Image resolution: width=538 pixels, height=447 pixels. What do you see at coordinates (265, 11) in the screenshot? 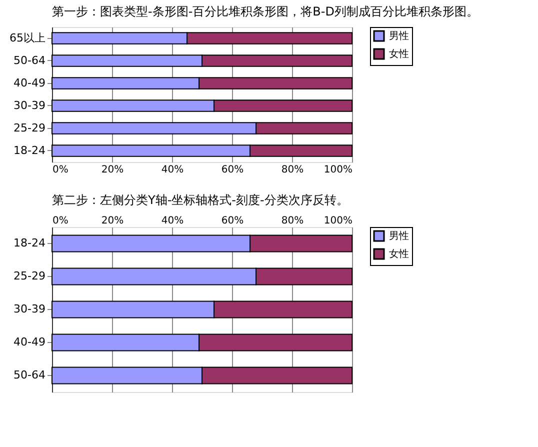
I see `chart-title: 第一步：图表类型-条形图-百分比堆积条形图，将B-D列制成百分比堆积条形图。` at bounding box center [265, 11].